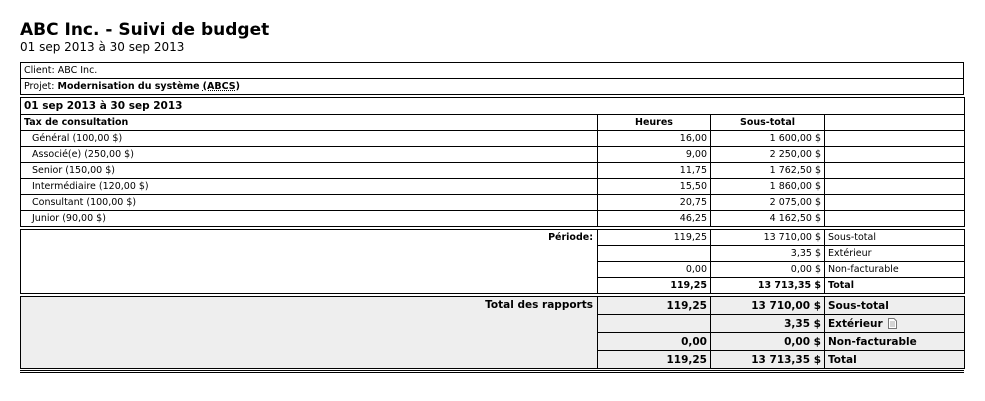 The height and width of the screenshot is (401, 985). What do you see at coordinates (767, 186) in the screenshot?
I see `subtotal: 1 860,00 $` at bounding box center [767, 186].